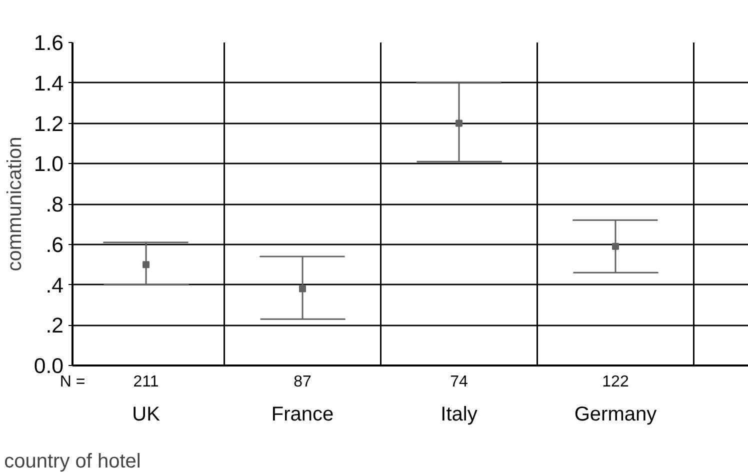 The width and height of the screenshot is (748, 475). Describe the element at coordinates (49, 164) in the screenshot. I see `y-tick-label: 1.0` at that location.